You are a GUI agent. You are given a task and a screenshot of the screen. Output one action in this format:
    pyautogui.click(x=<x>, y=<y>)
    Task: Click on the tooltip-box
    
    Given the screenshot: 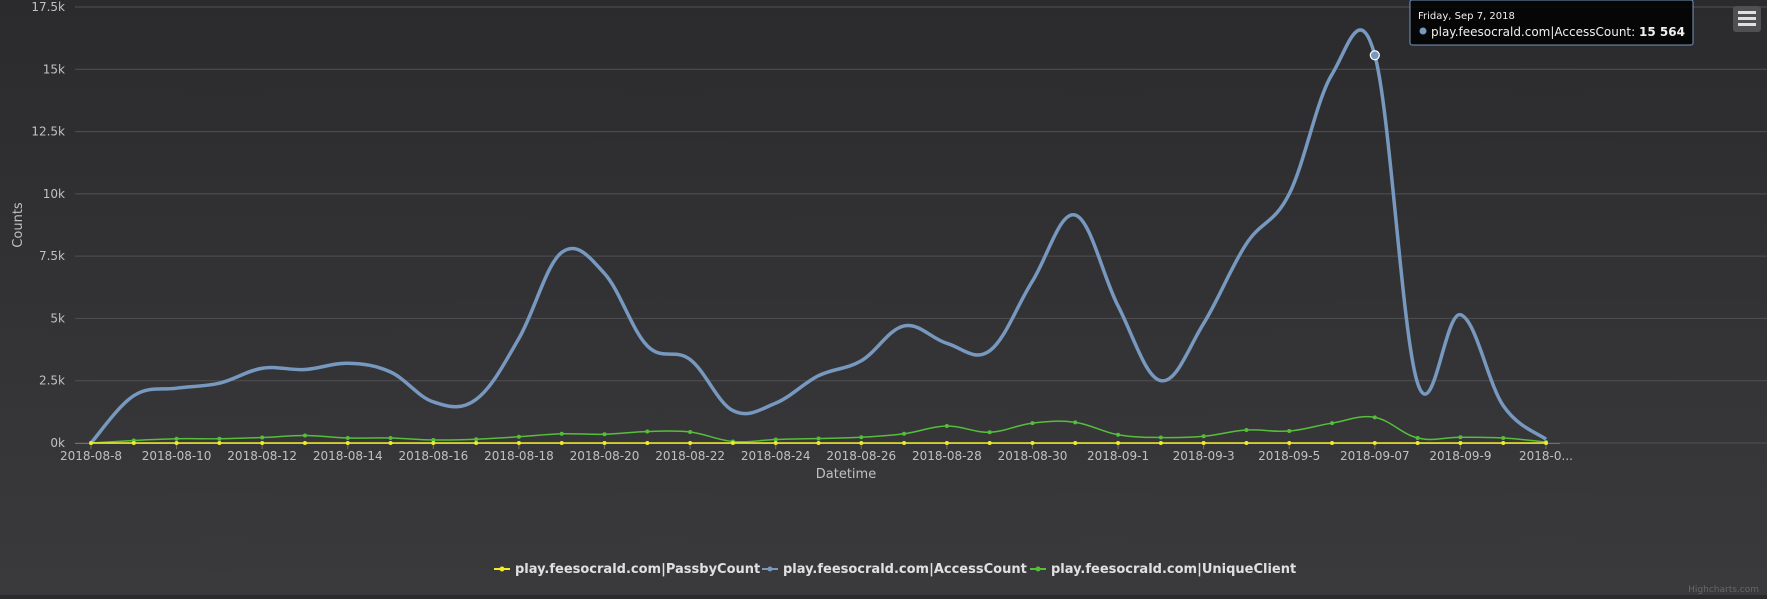 What is the action you would take?
    pyautogui.click(x=1551, y=23)
    